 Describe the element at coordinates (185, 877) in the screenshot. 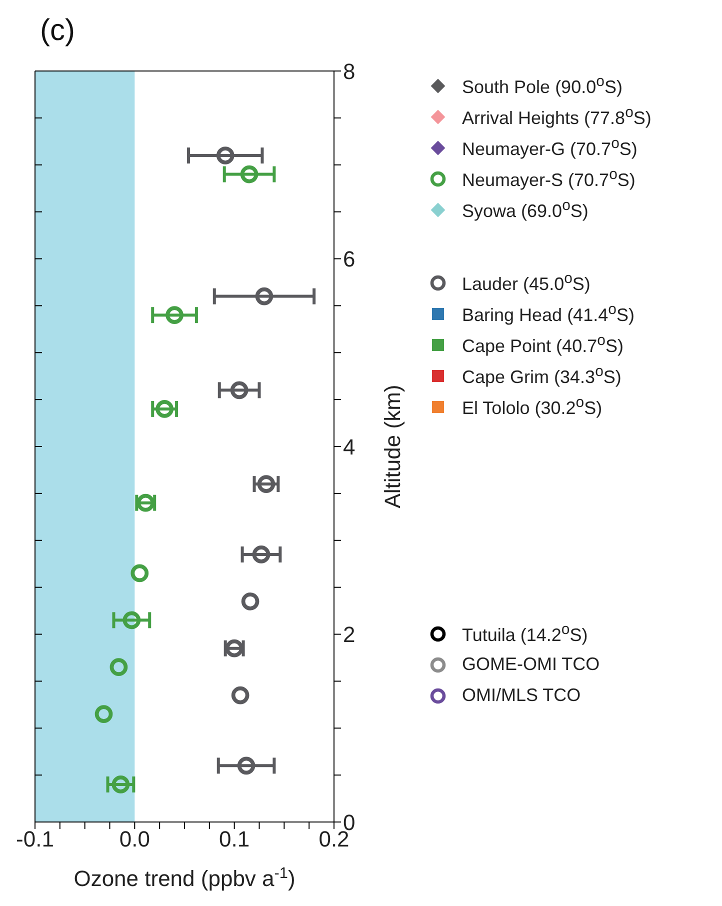

I see `x-axis-title: Ozone trend (ppbv a$^{-1}$)` at that location.